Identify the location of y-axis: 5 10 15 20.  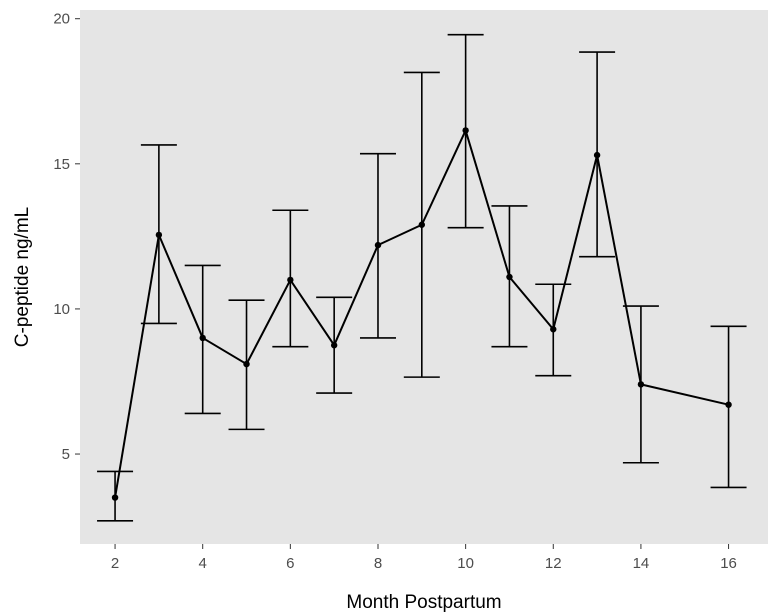
(66, 237).